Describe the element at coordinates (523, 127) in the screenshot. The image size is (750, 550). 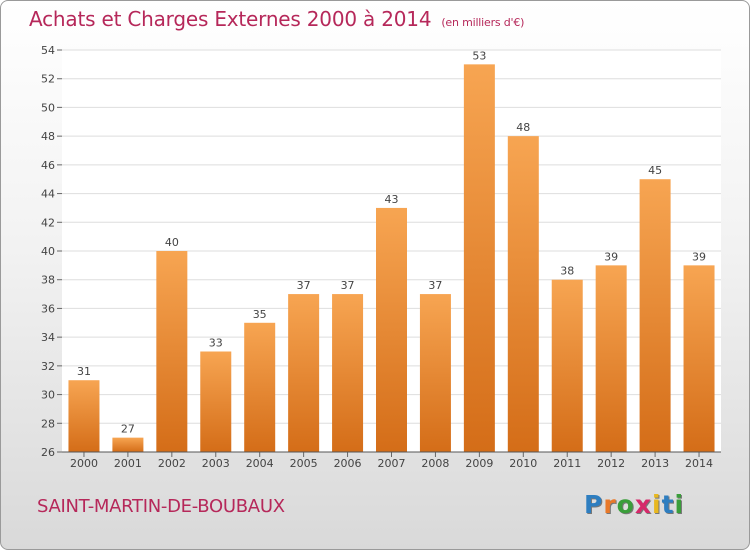
I see `bar-value-label: 48` at that location.